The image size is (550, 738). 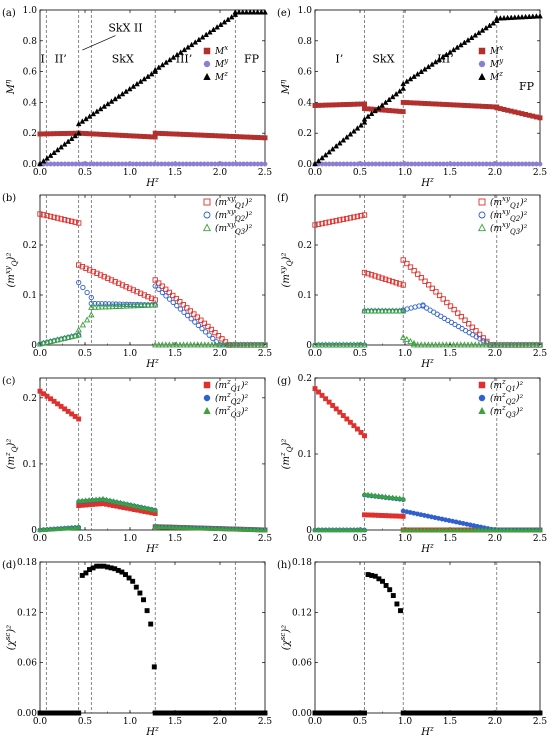 I want to click on y-tick-label: 0.2, so click(x=305, y=379).